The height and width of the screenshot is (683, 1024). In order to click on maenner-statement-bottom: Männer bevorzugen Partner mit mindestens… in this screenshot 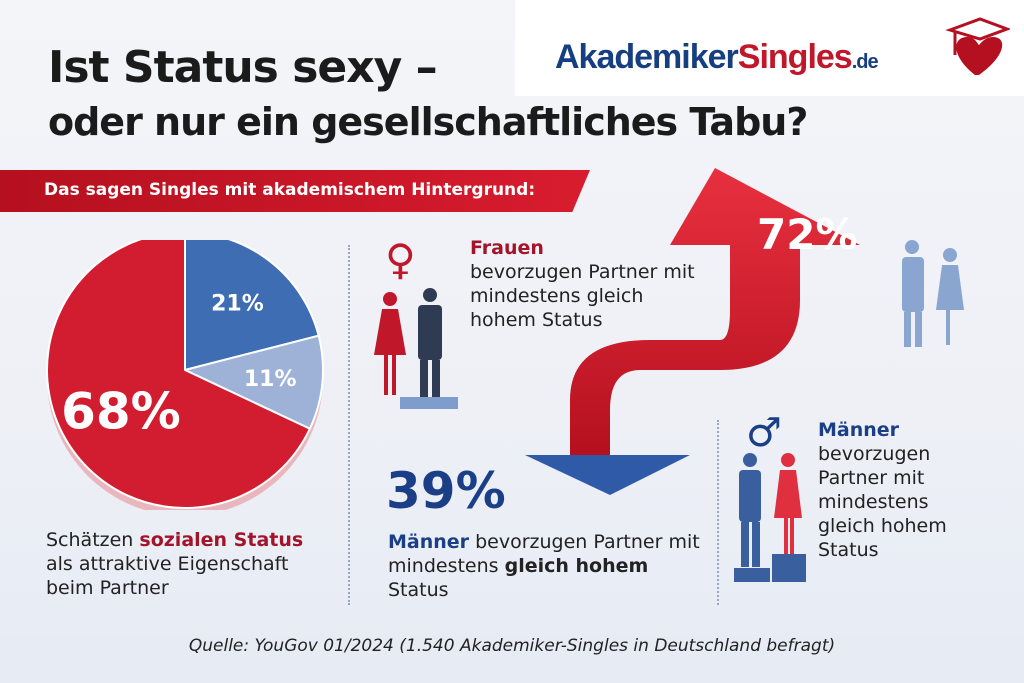, I will do `click(548, 566)`.